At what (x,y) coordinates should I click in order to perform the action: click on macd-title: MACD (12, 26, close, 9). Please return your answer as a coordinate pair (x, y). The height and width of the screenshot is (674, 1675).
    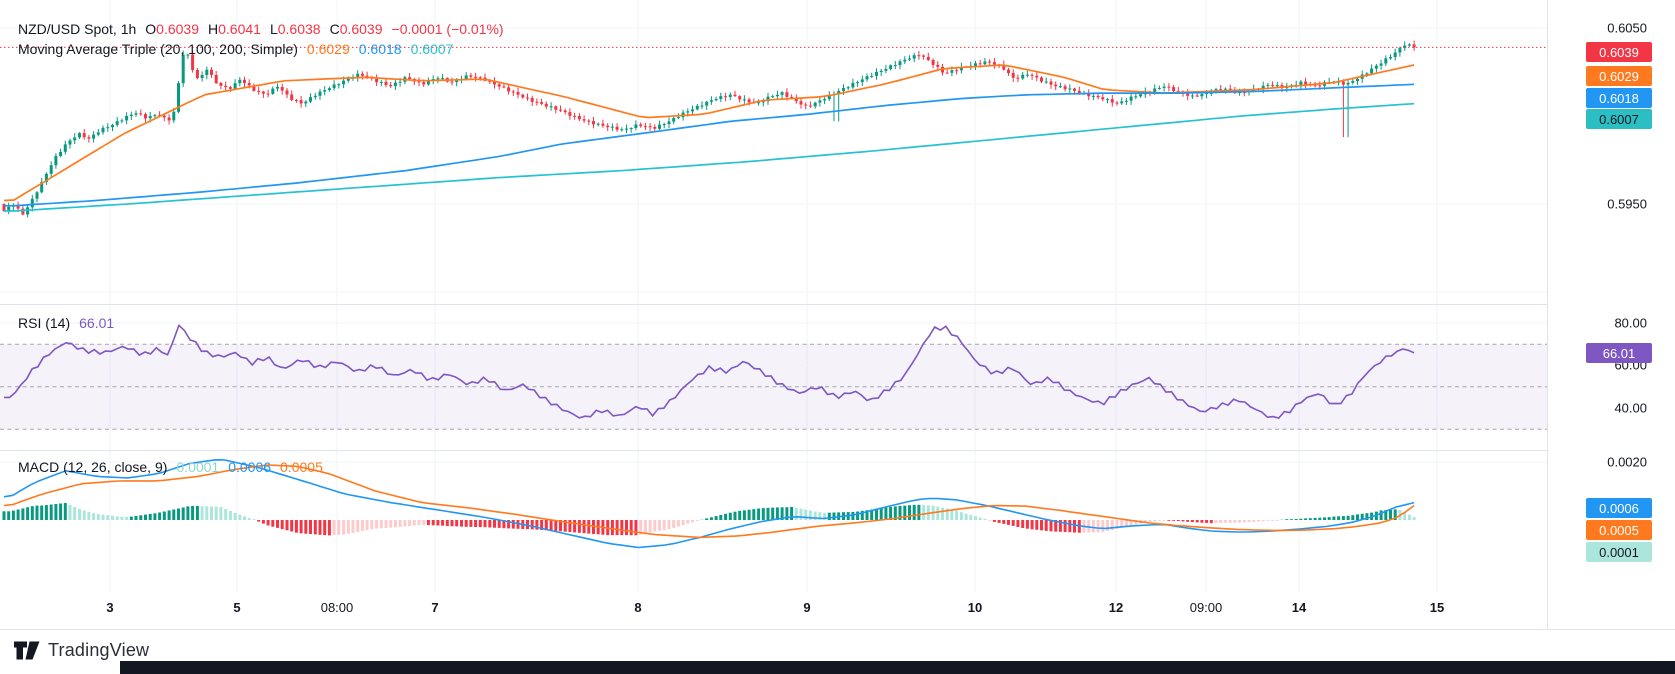
    Looking at the image, I should click on (93, 467).